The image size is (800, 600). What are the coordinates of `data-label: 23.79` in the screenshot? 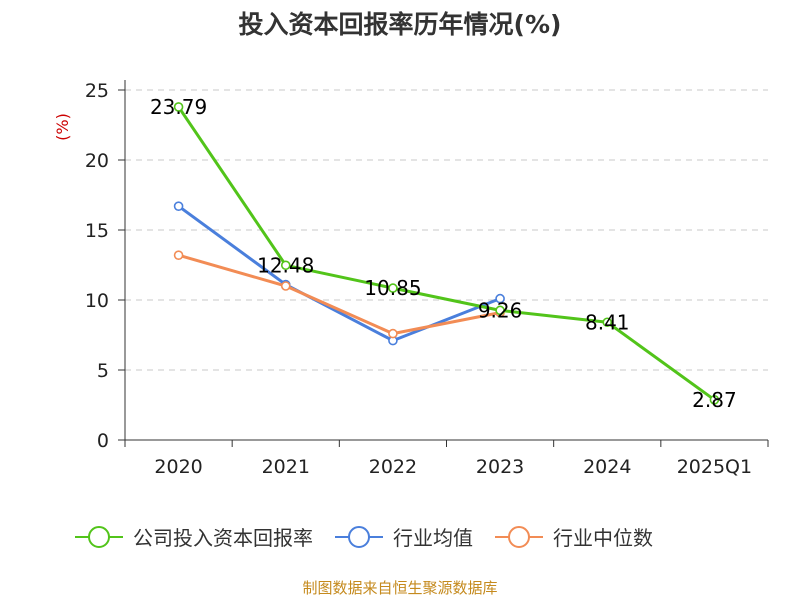 It's located at (178, 107).